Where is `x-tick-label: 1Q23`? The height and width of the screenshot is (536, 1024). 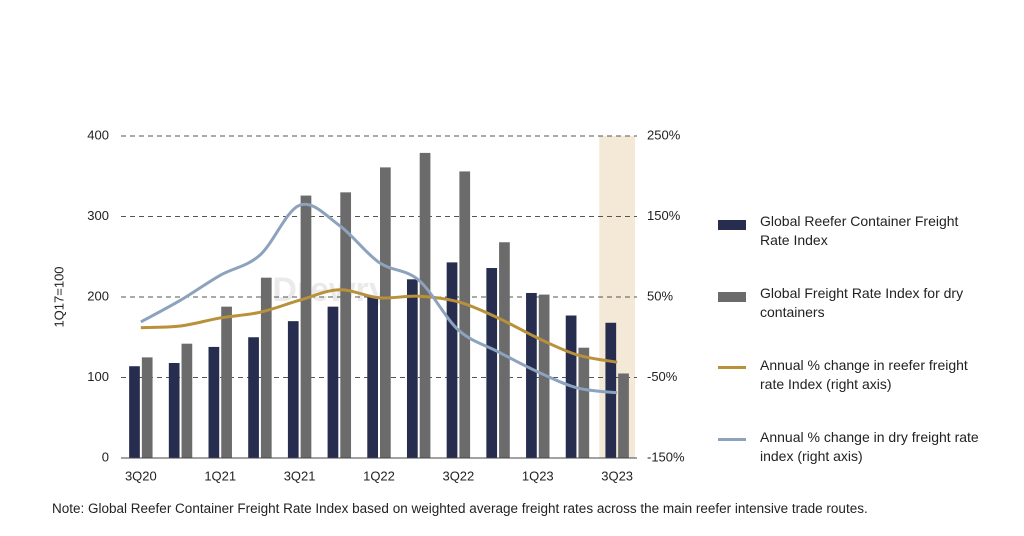
x-tick-label: 1Q23 is located at coordinates (538, 475).